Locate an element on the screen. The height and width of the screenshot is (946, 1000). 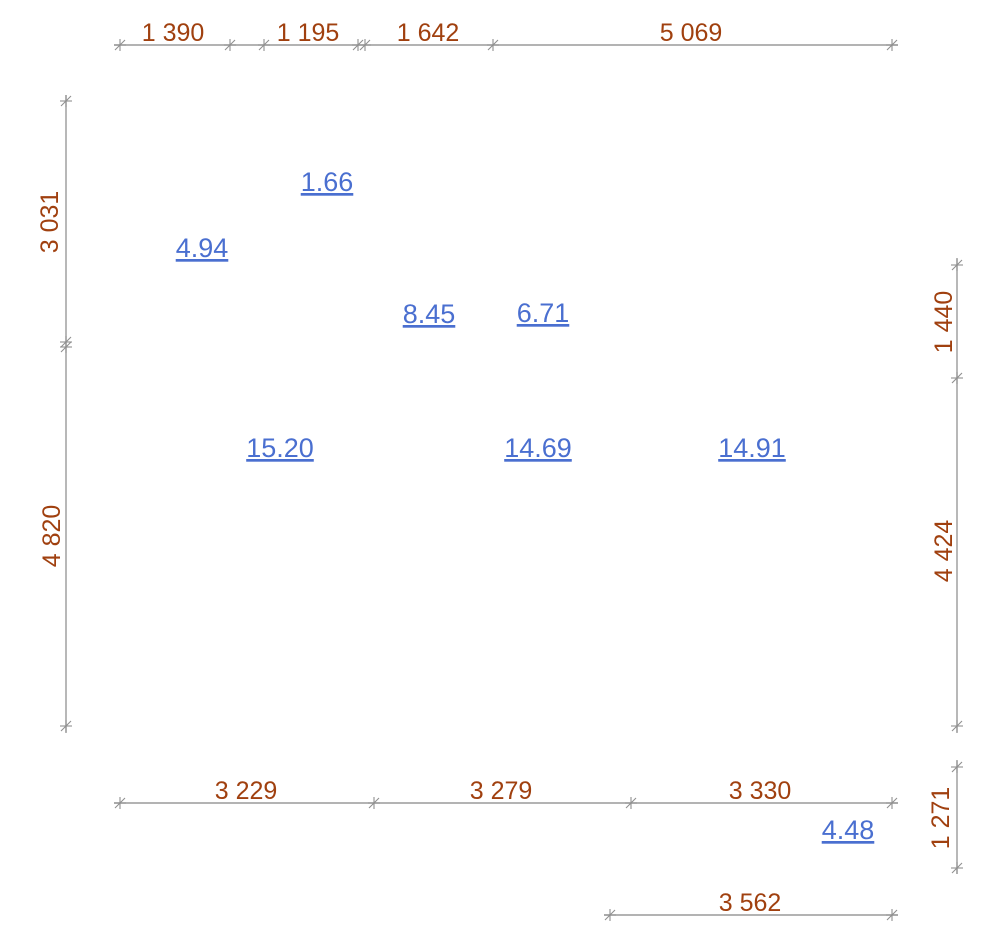
bottom-dimension-chain: 3 229 3 279 3 330 is located at coordinates (506, 793).